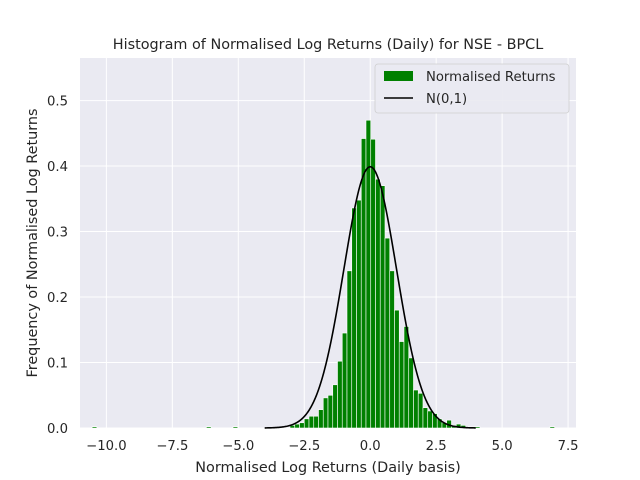 This screenshot has height=480, width=640. I want to click on x-tick-label: 5.0, so click(502, 446).